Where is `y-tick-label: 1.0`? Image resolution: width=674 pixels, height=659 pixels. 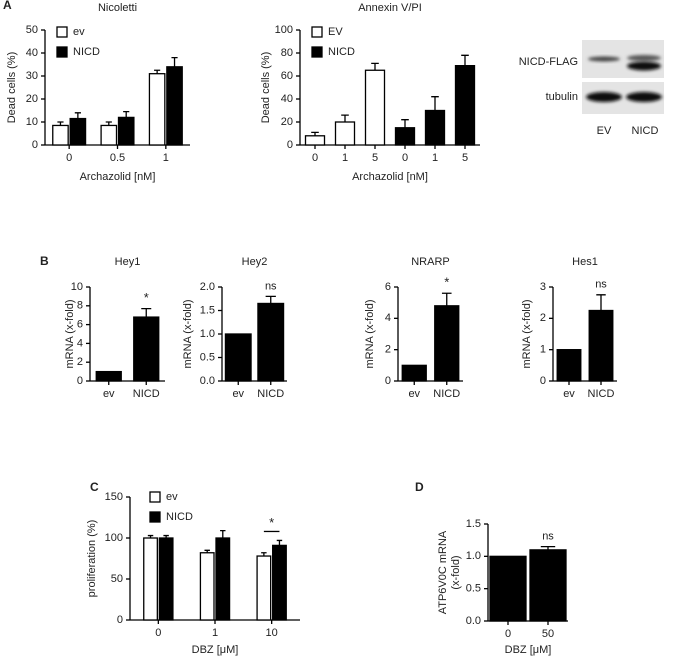
y-tick-label: 1.0 is located at coordinates (207, 334).